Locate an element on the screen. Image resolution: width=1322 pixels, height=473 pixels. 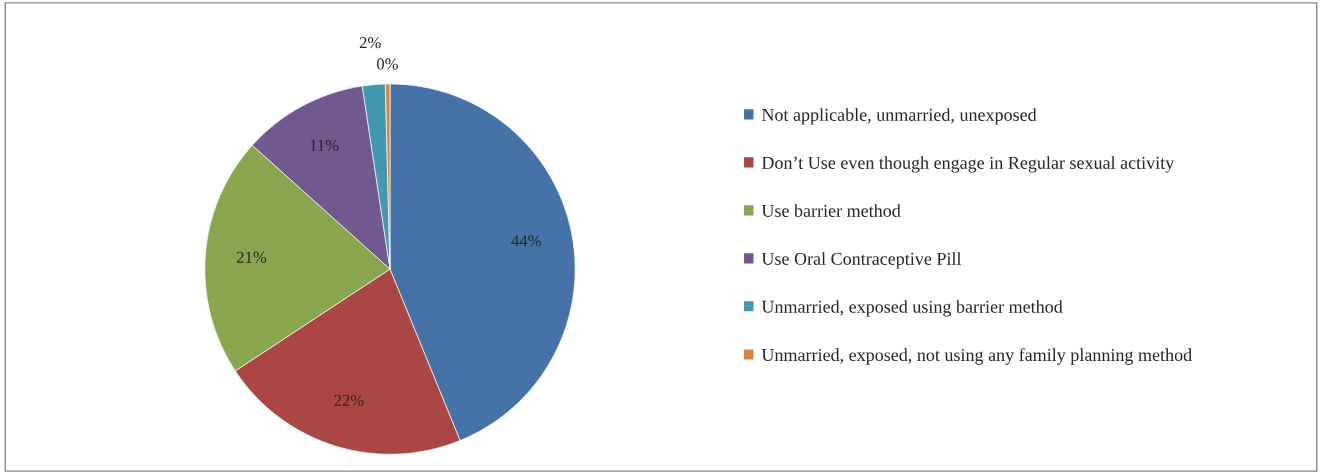
legend-label: Unmarried, exposed using barrier method is located at coordinates (912, 308).